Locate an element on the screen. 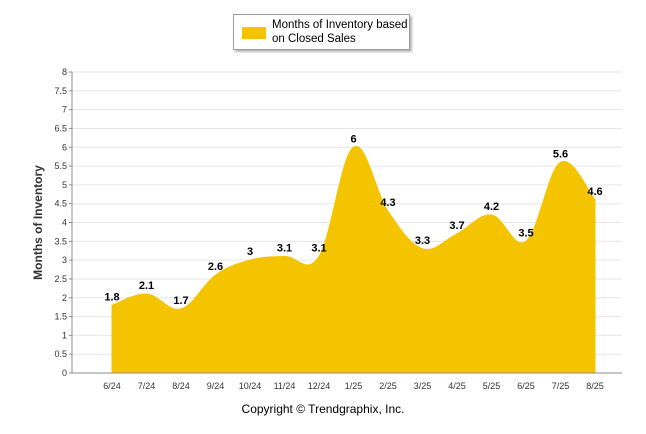 The height and width of the screenshot is (434, 646). x-tick-label: 9/24 is located at coordinates (216, 386).